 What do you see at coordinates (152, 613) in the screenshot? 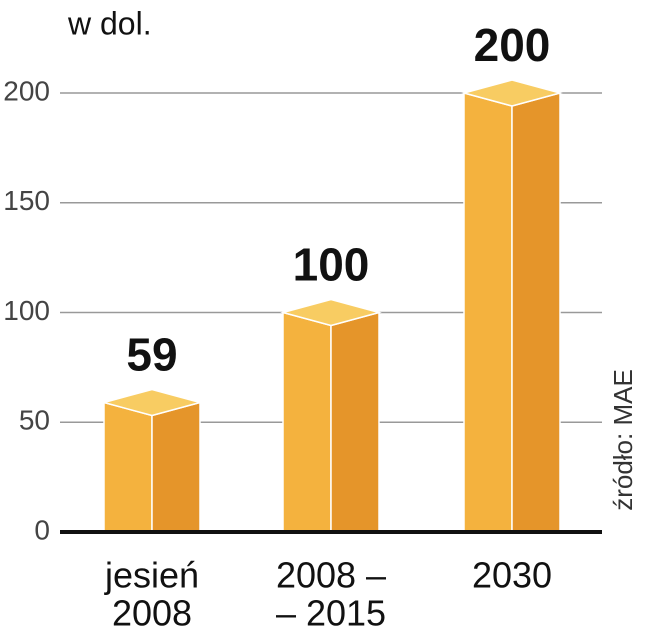
I see `x-tick-label: 2008` at bounding box center [152, 613].